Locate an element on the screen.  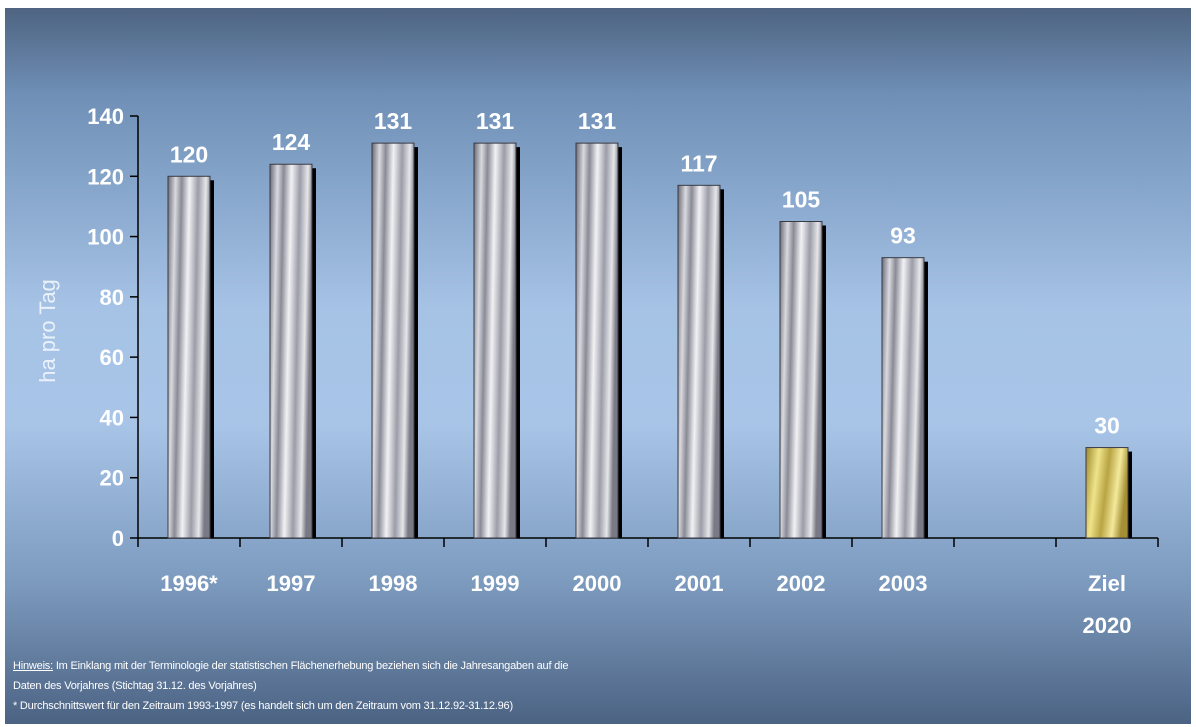
y-tick-label: 80 is located at coordinates (112, 297).